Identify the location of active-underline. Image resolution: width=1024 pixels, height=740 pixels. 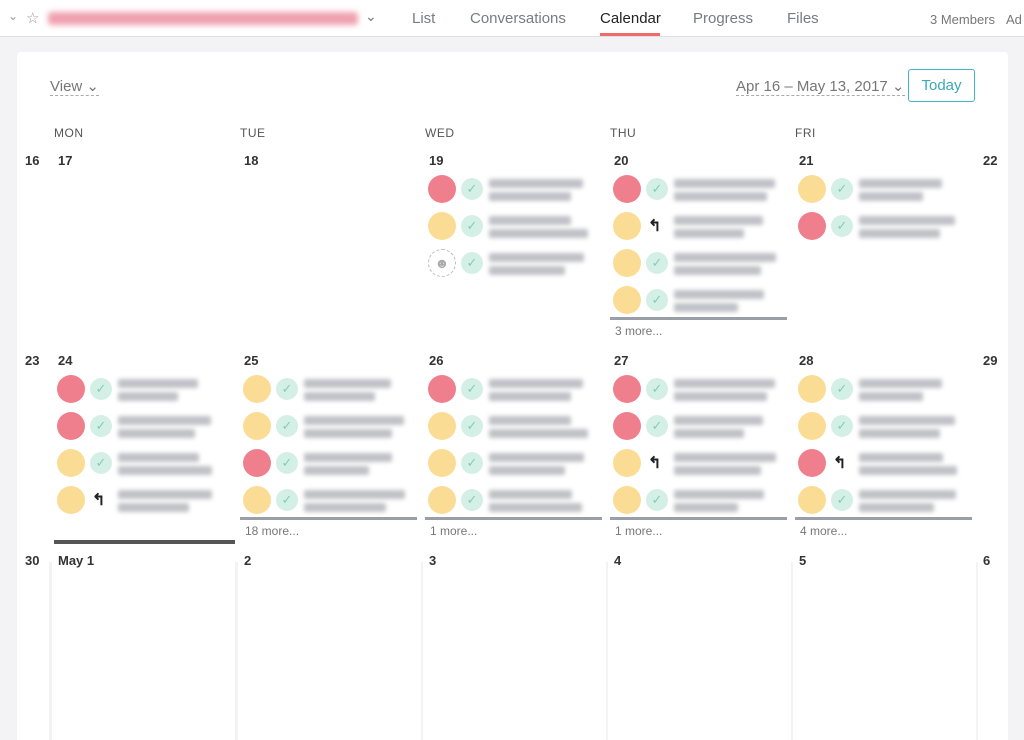
(630, 34).